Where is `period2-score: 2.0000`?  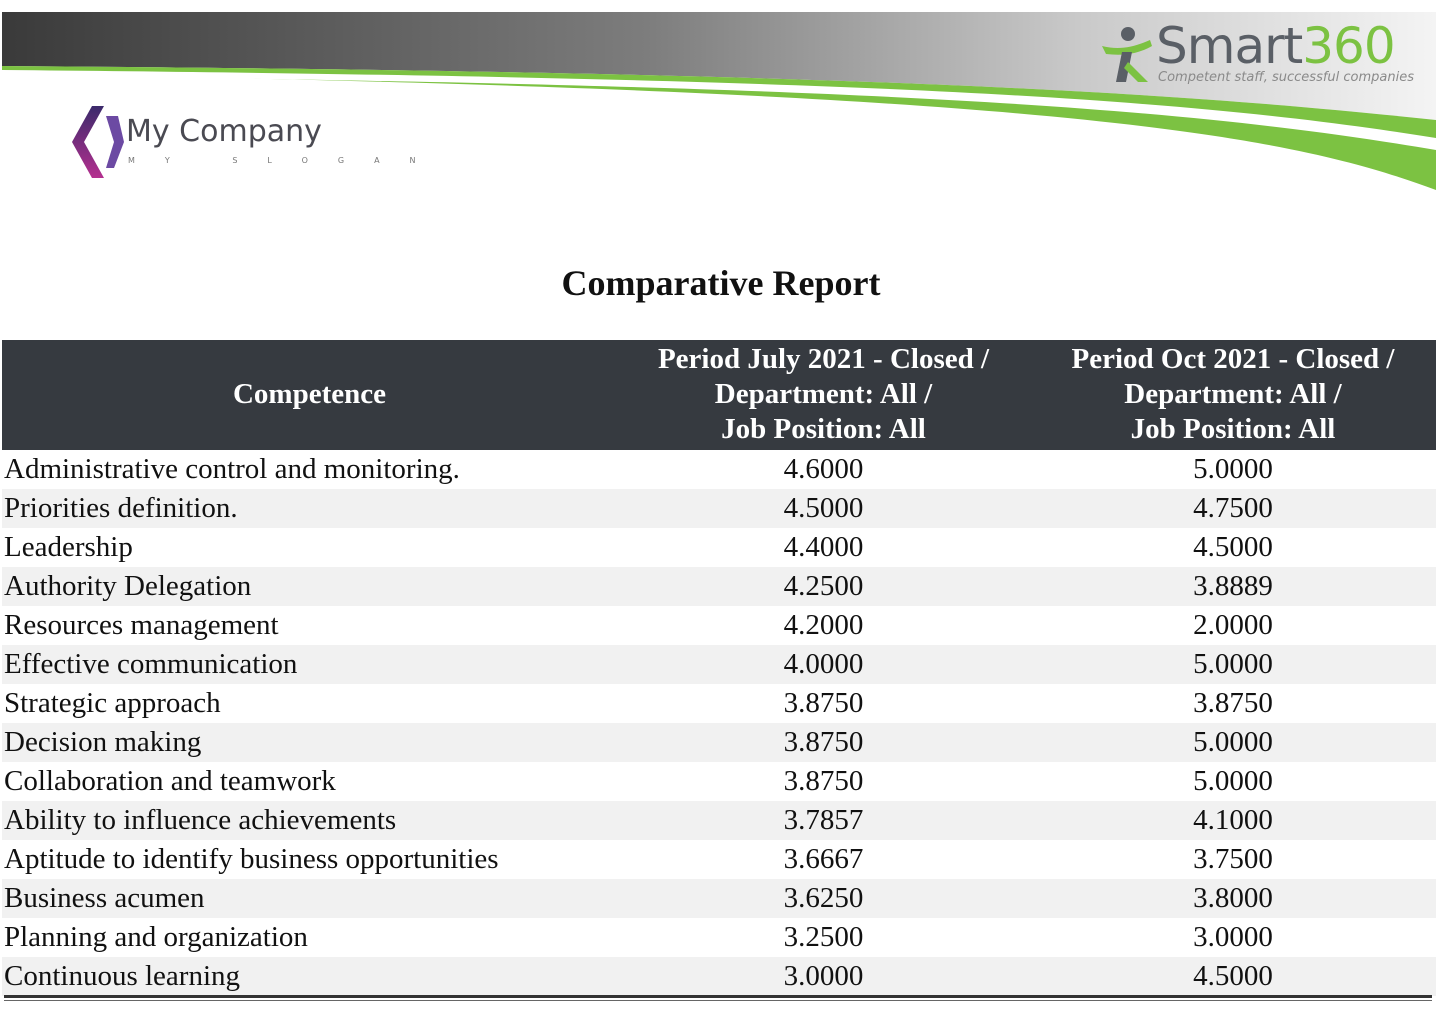
period2-score: 2.0000 is located at coordinates (1233, 625).